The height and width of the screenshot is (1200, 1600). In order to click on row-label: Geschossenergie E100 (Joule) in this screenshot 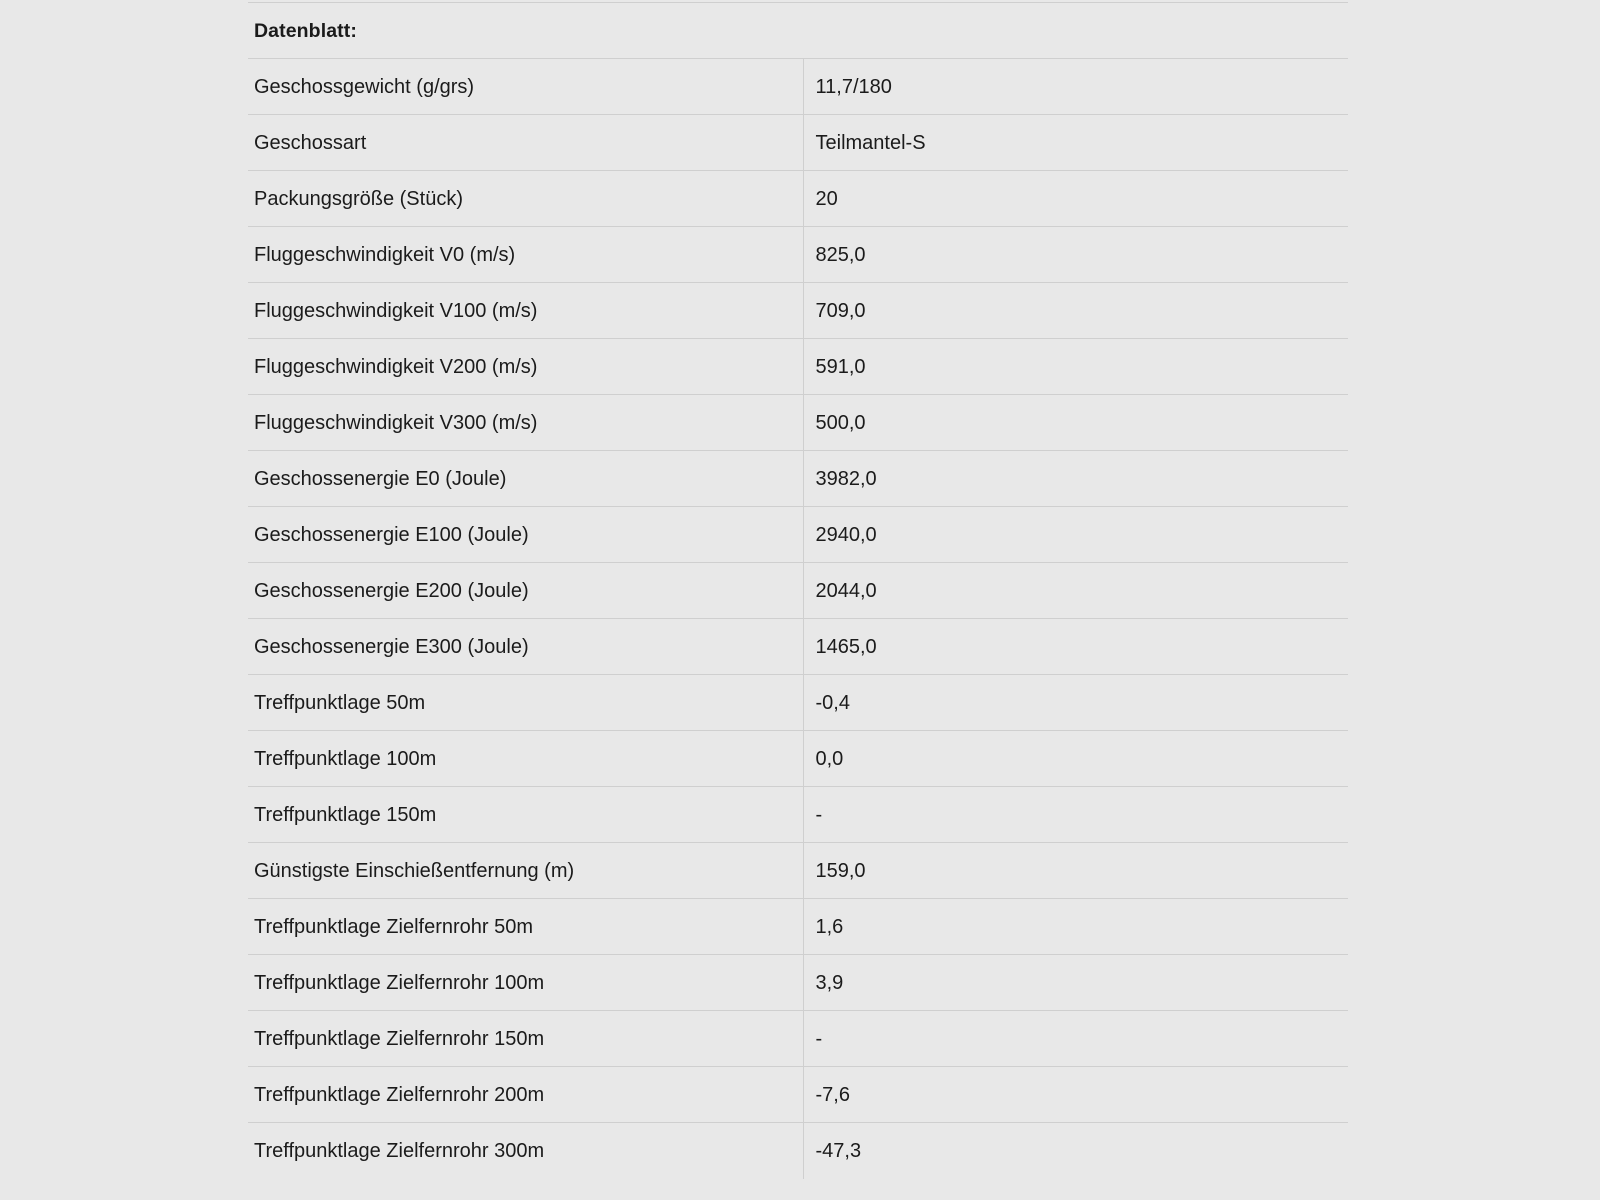, I will do `click(526, 534)`.